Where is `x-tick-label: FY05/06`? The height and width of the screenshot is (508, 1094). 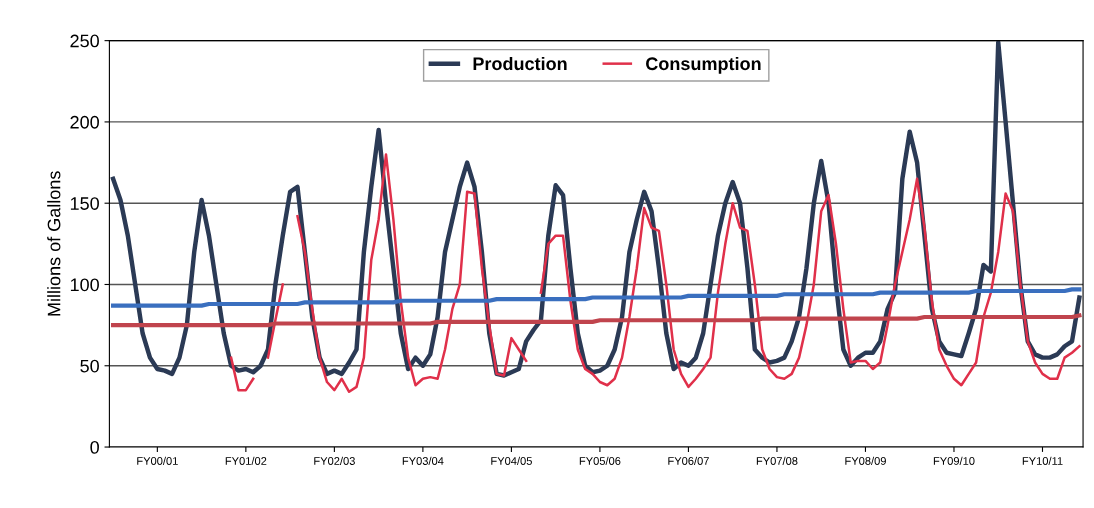
x-tick-label: FY05/06 is located at coordinates (600, 460).